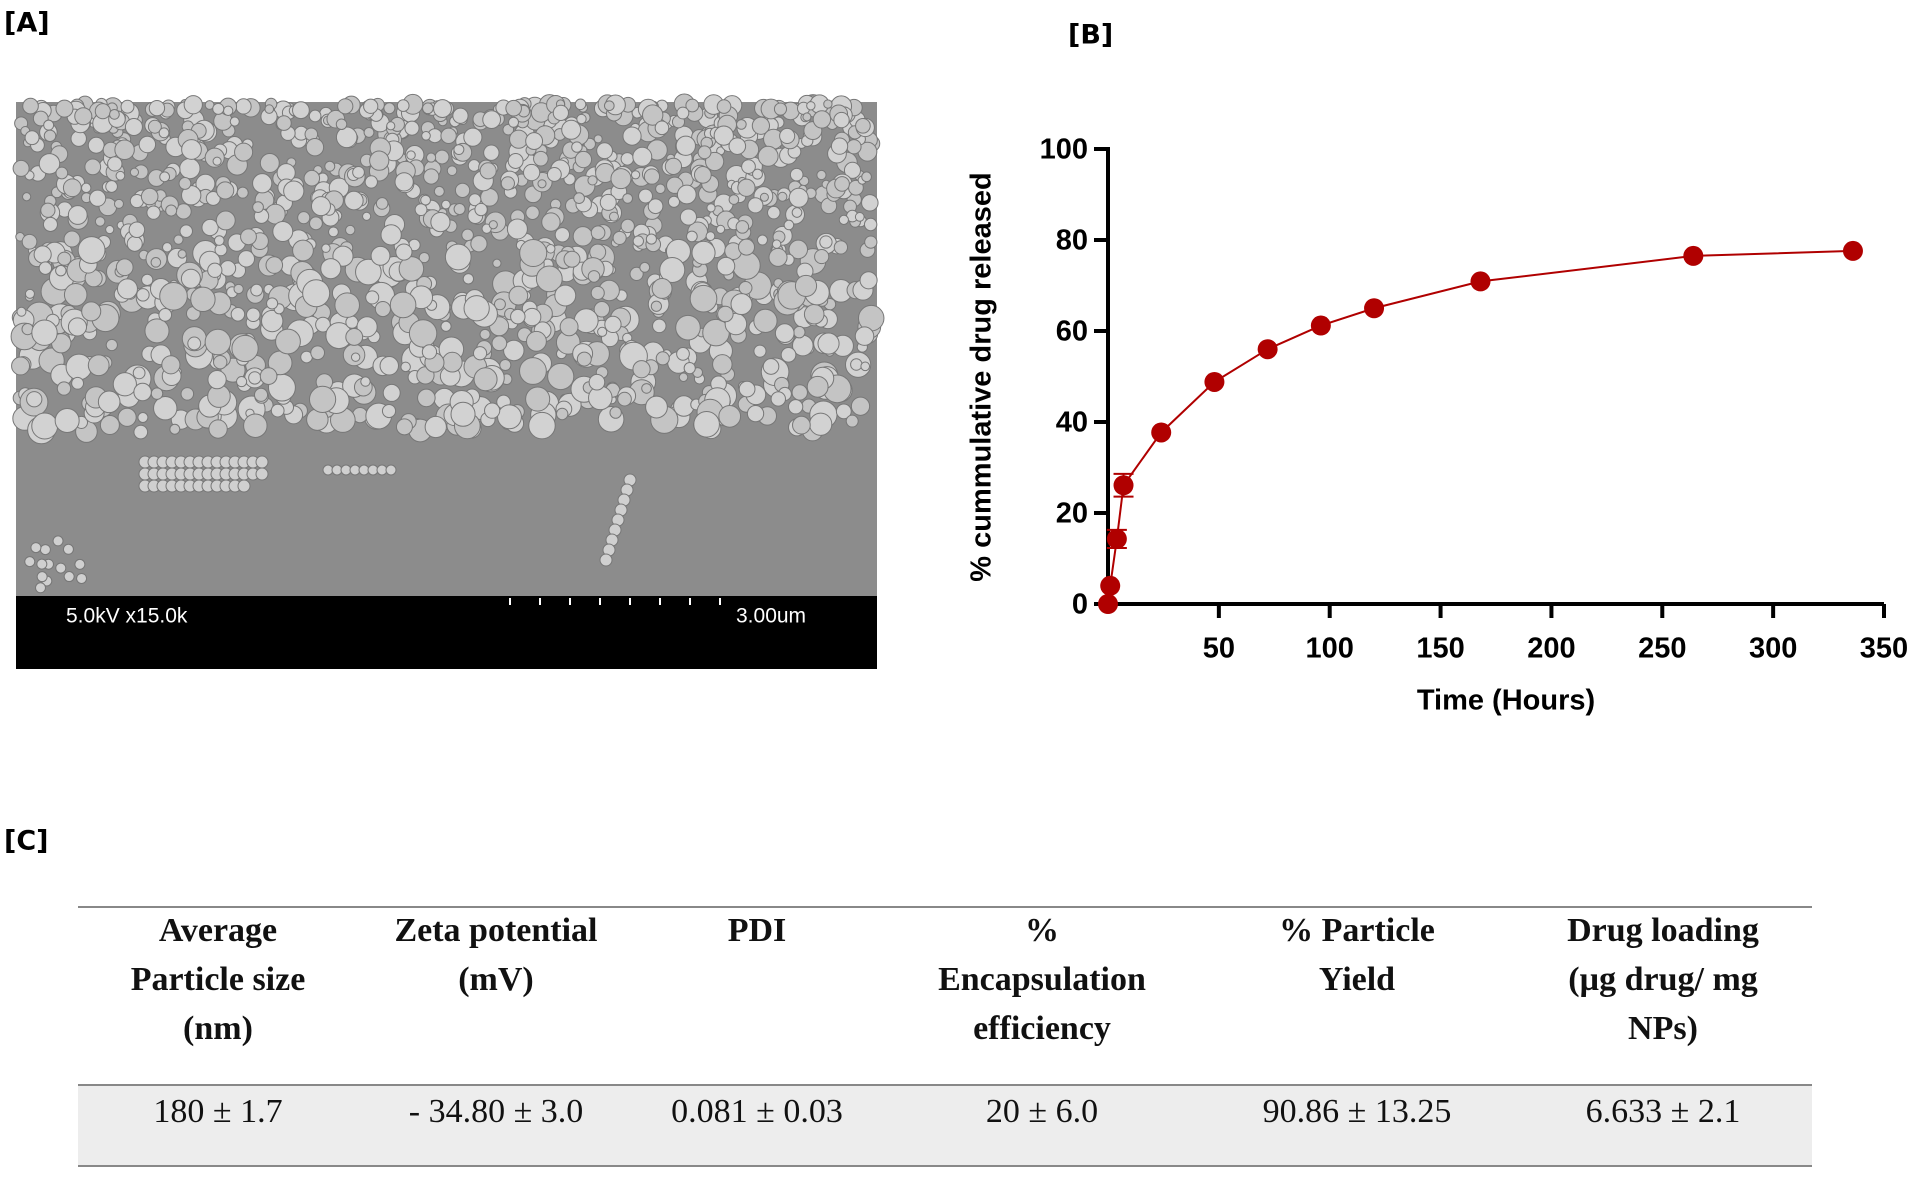 The width and height of the screenshot is (1920, 1177). Describe the element at coordinates (757, 1111) in the screenshot. I see `table-cell: 0.081 ± 0.03` at that location.